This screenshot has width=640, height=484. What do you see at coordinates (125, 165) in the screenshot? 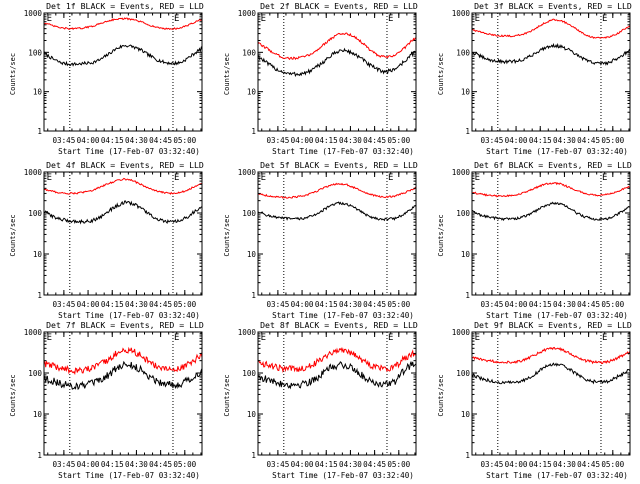
I see `panel-title: Det 4f BLACK = Events, RED = LLD` at bounding box center [125, 165].